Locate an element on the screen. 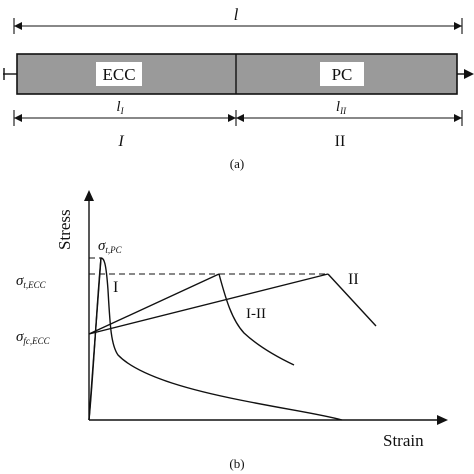  caption-b: (b) is located at coordinates (236, 463).